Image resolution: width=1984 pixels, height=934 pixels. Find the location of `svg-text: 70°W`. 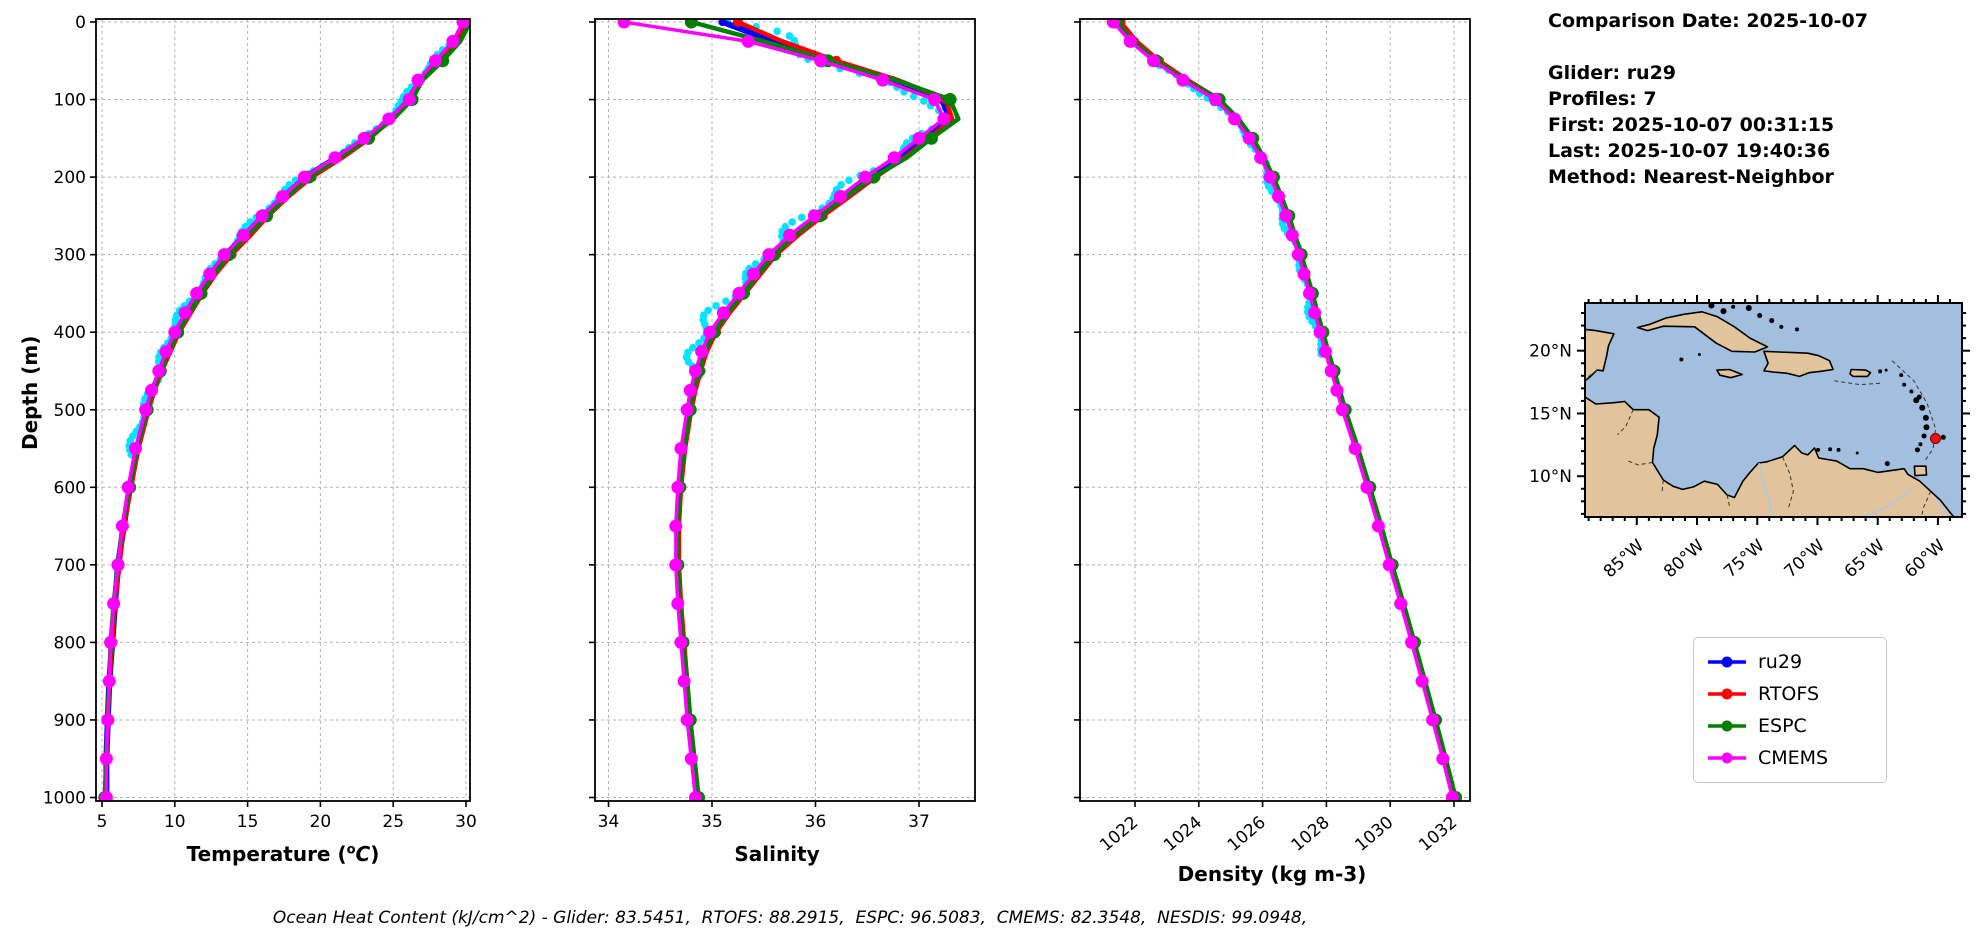

svg-text: 70°W is located at coordinates (1805, 559).